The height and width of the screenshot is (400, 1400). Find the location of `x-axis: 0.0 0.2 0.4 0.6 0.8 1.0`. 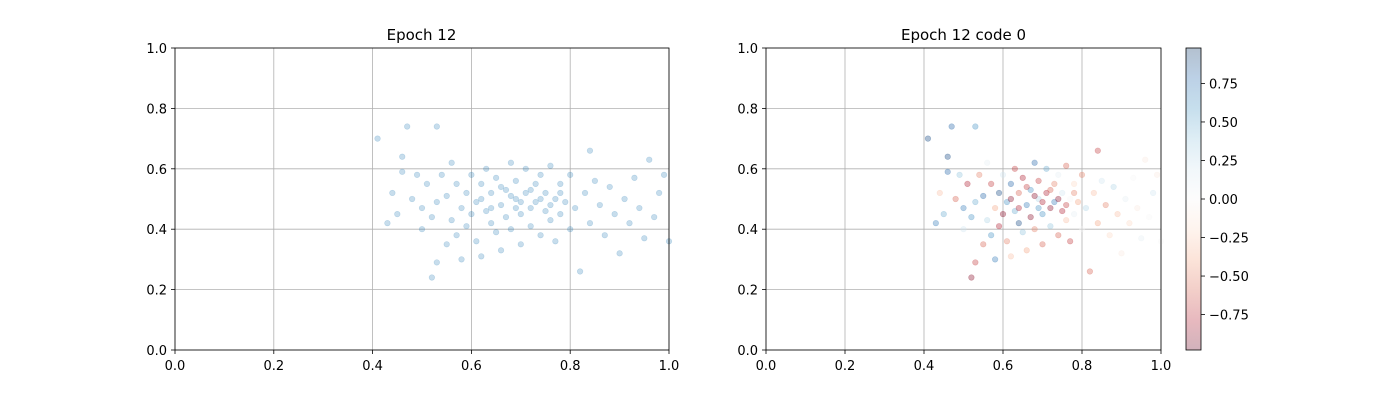

x-axis: 0.0 0.2 0.4 0.6 0.8 1.0 is located at coordinates (422, 362).